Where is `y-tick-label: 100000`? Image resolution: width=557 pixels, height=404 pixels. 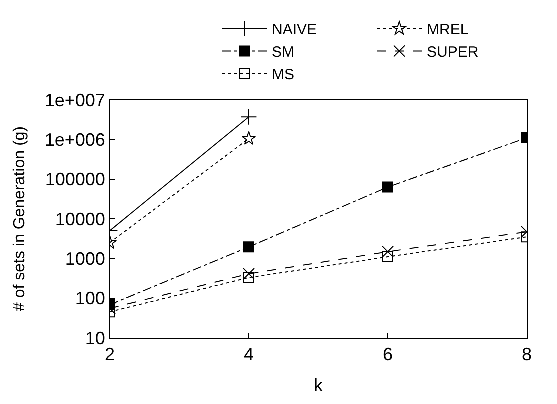
y-tick-label: 100000 is located at coordinates (75, 180).